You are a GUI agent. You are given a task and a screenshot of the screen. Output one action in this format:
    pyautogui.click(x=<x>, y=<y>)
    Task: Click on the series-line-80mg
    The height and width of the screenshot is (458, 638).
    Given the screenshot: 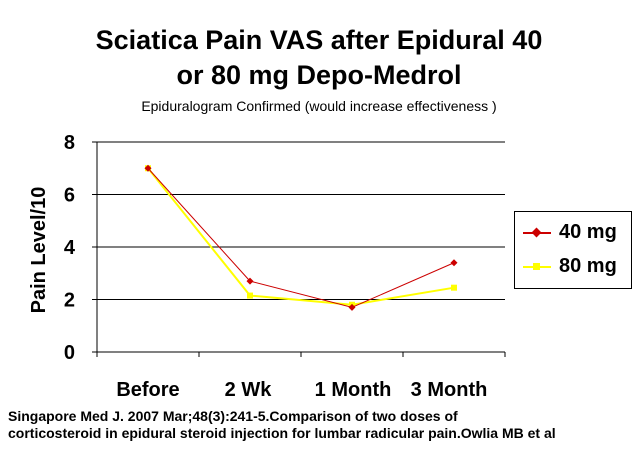 What is the action you would take?
    pyautogui.click(x=301, y=236)
    